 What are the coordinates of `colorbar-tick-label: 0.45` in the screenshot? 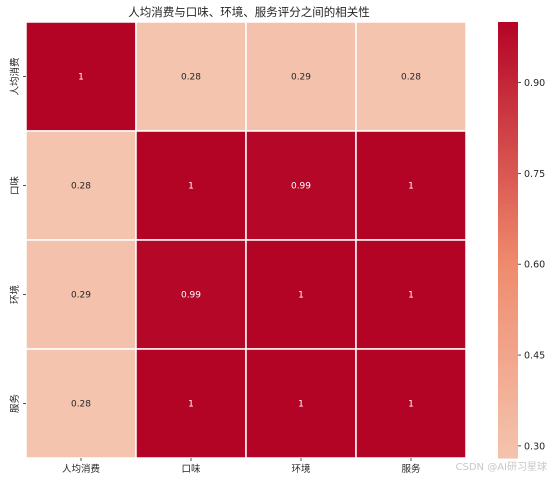 It's located at (534, 356).